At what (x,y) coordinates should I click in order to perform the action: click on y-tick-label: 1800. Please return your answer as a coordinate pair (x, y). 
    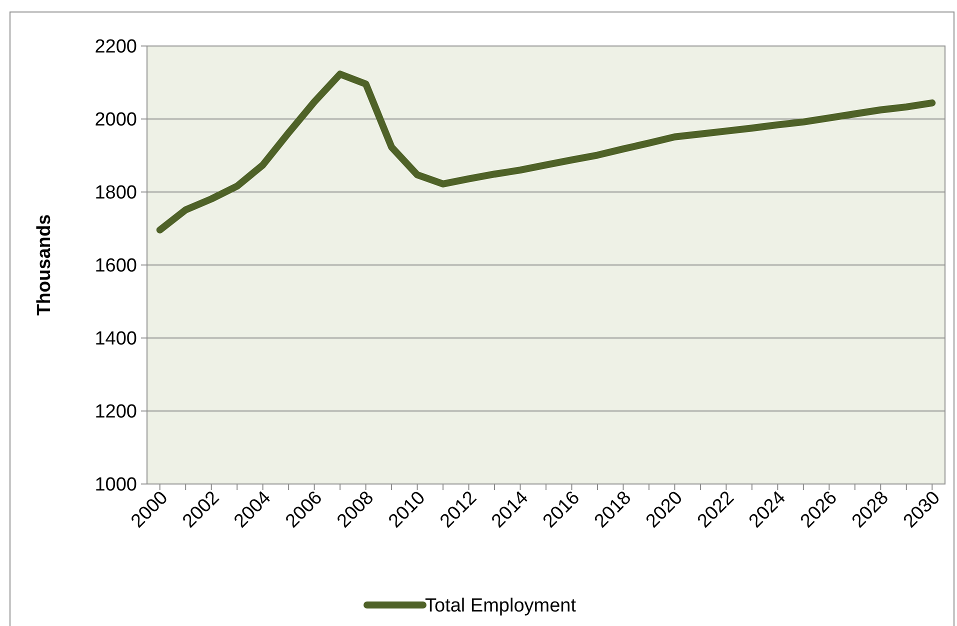
    Looking at the image, I should click on (115, 193).